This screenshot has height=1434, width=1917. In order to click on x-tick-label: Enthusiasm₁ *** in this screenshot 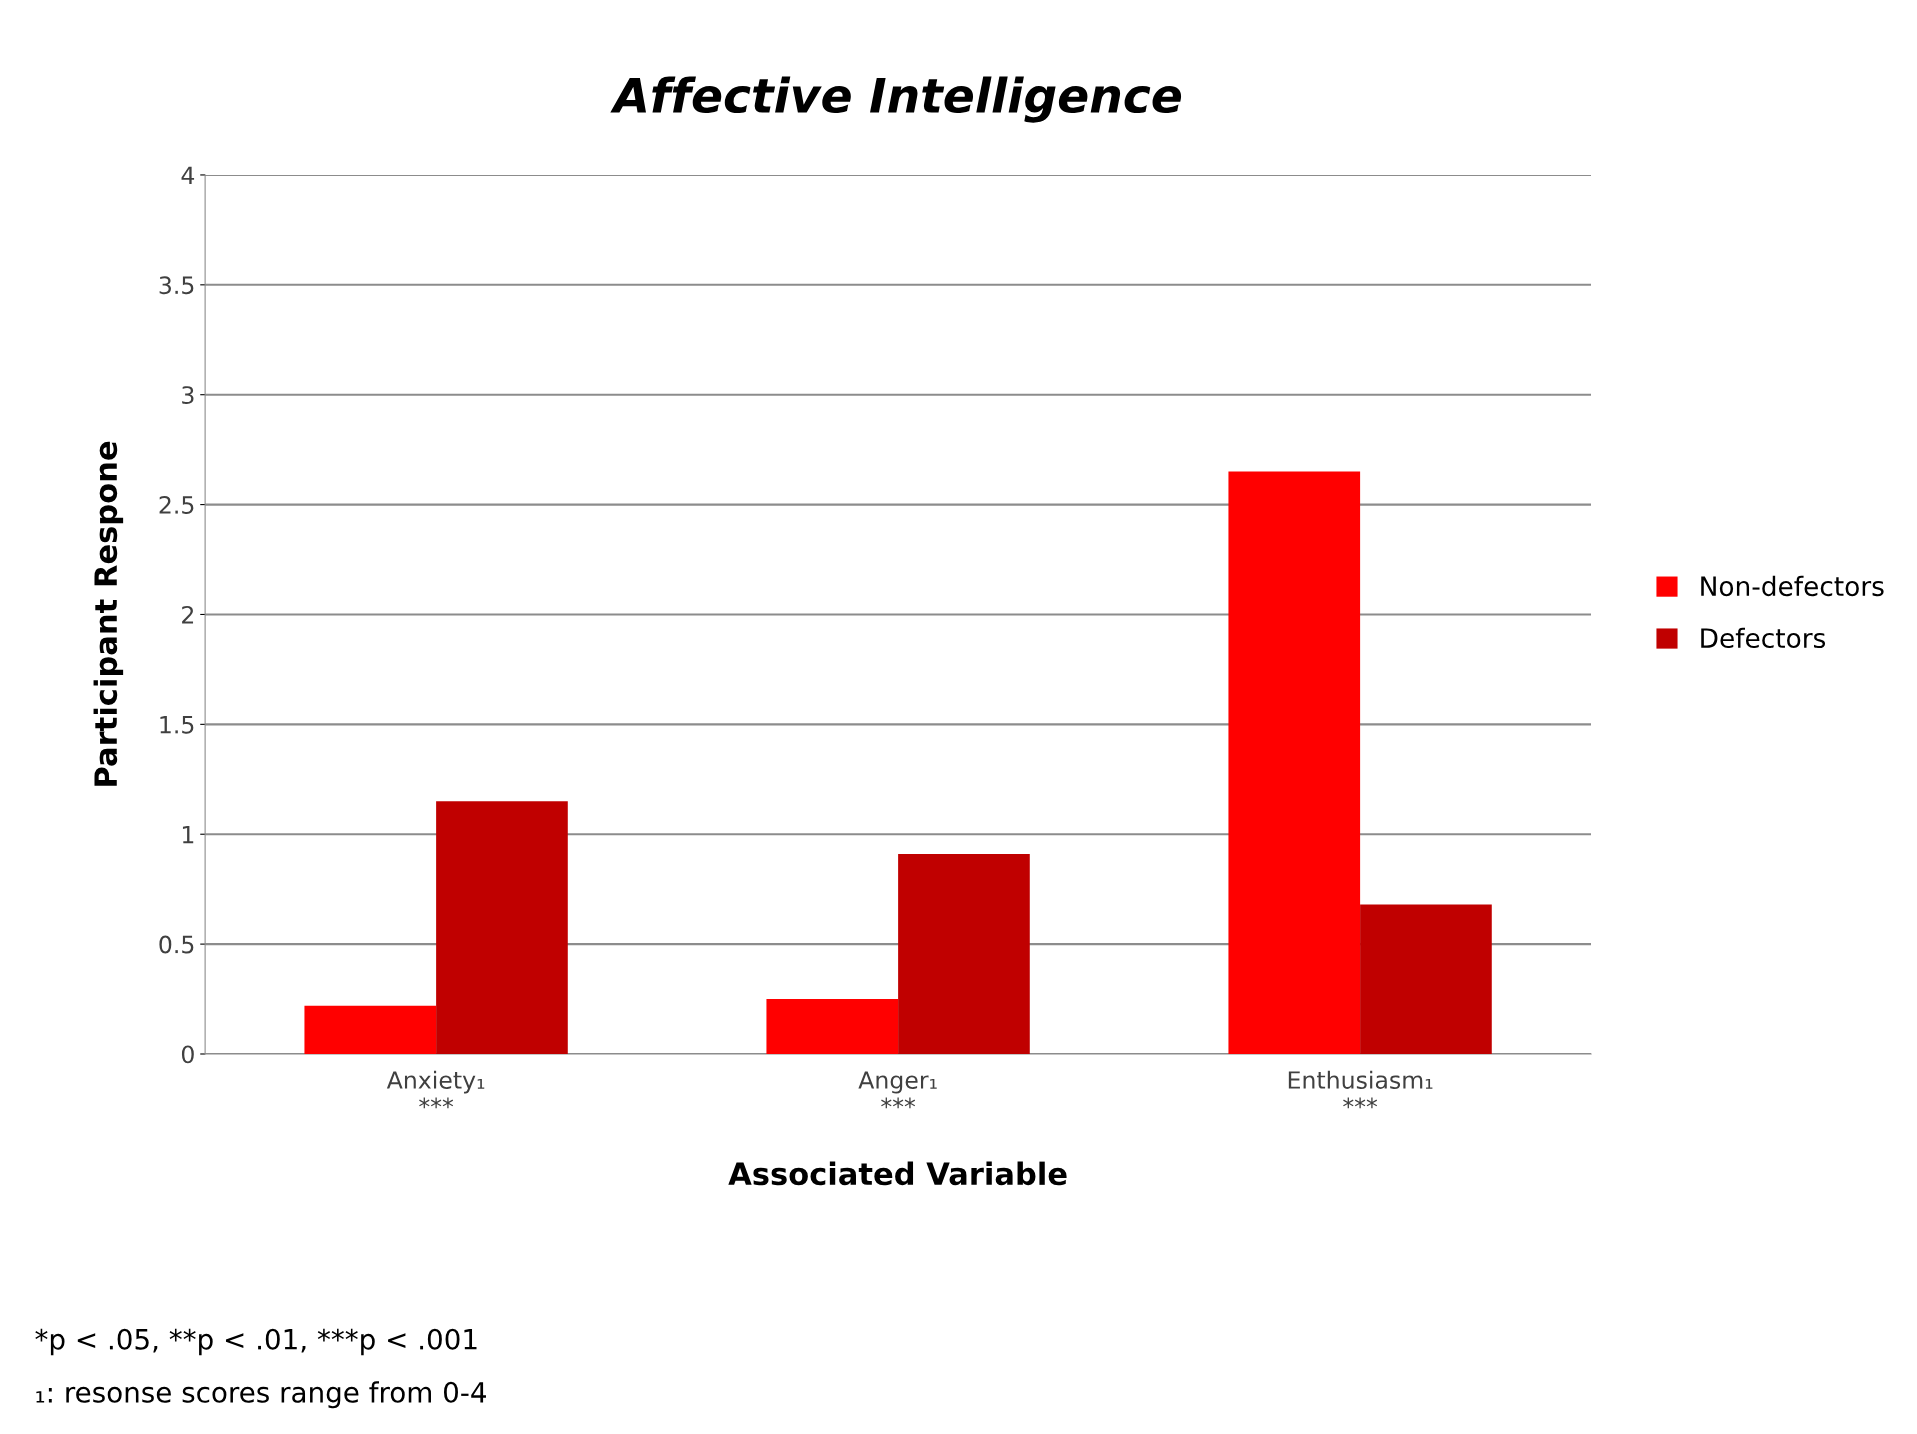, I will do `click(1360, 1089)`.